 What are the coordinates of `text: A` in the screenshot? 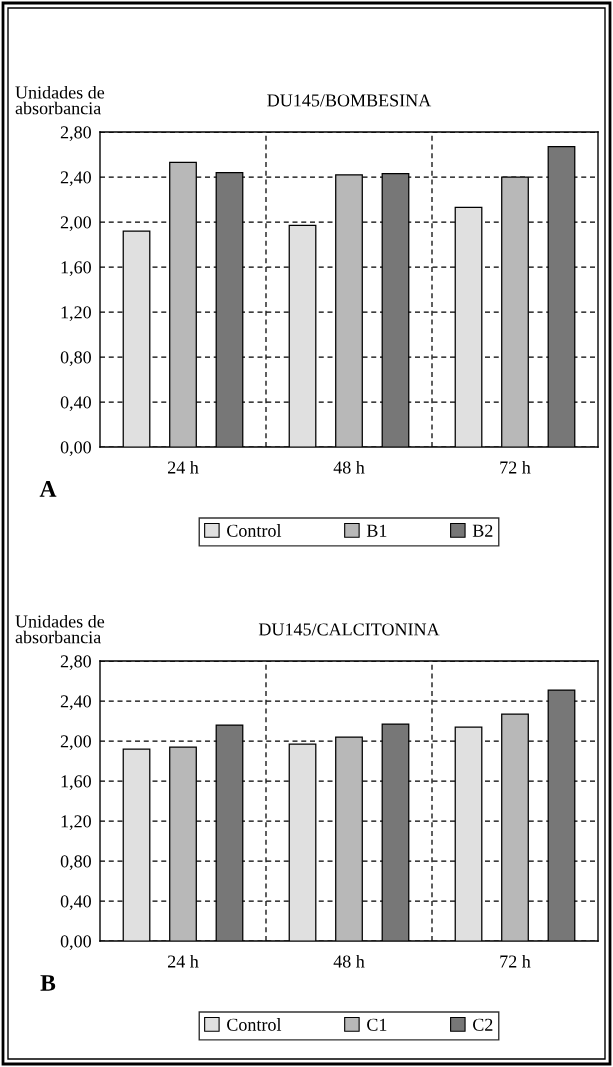 It's located at (48, 489).